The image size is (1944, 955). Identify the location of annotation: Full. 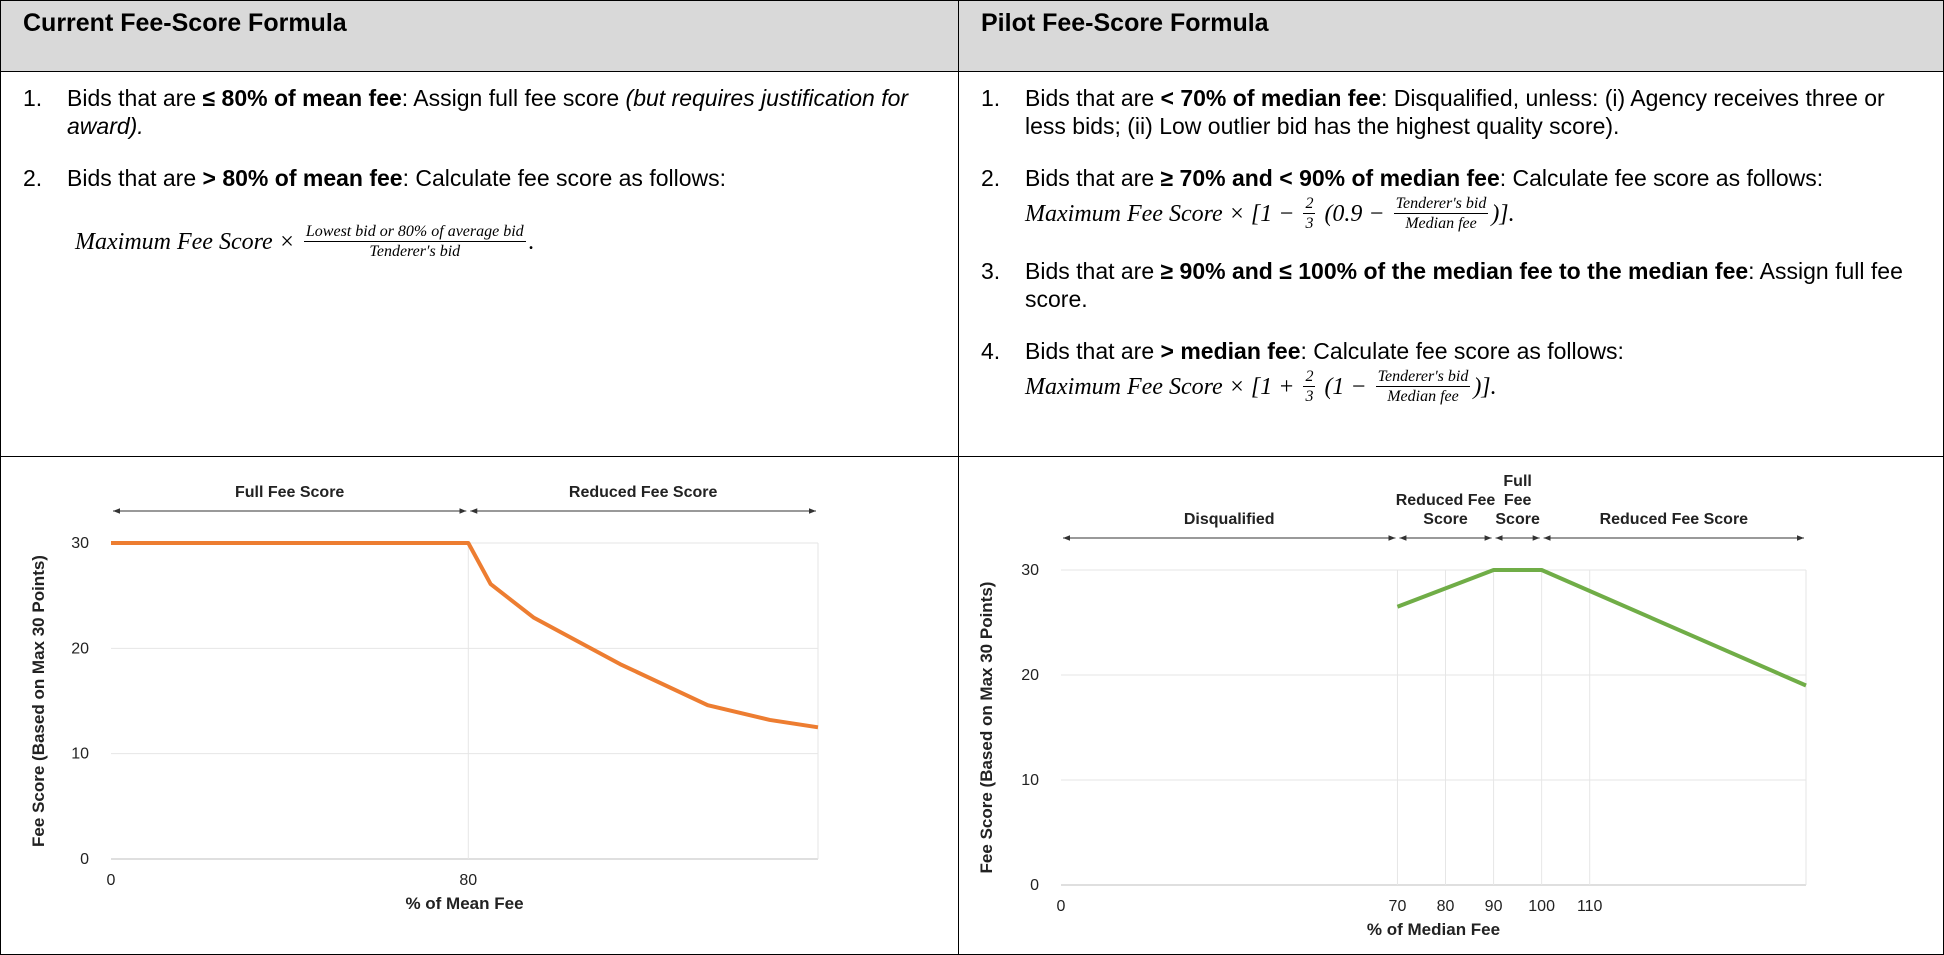
(1517, 481).